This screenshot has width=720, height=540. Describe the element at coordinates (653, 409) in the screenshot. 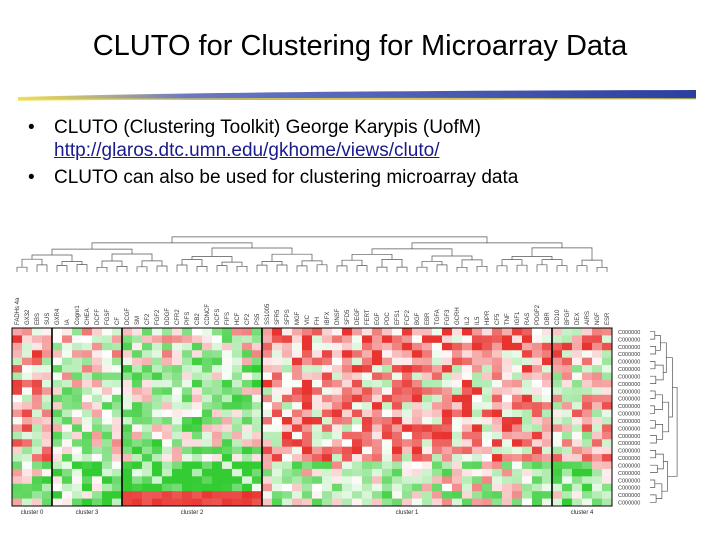

I see `row-dendrogram-branch` at that location.